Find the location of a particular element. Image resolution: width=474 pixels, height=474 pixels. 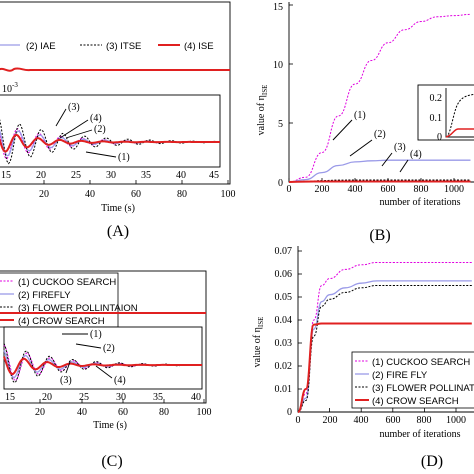

panel-b-caption: (B) is located at coordinates (379, 235).